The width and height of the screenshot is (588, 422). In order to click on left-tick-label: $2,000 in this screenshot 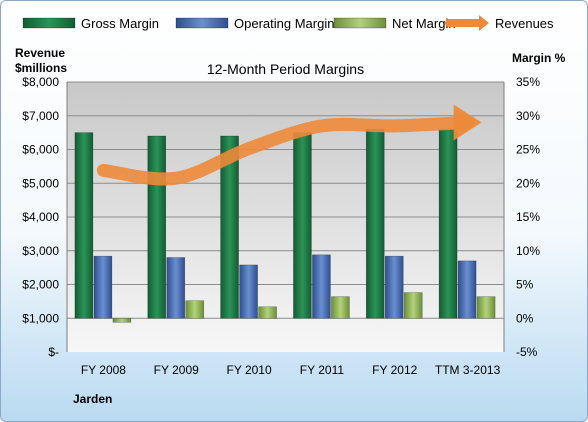, I will do `click(40, 285)`.